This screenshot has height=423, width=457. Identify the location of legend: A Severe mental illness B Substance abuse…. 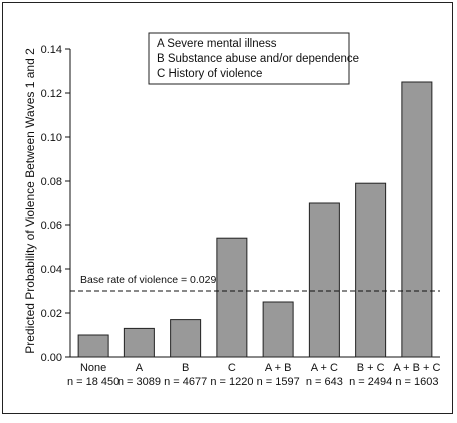
(253, 58).